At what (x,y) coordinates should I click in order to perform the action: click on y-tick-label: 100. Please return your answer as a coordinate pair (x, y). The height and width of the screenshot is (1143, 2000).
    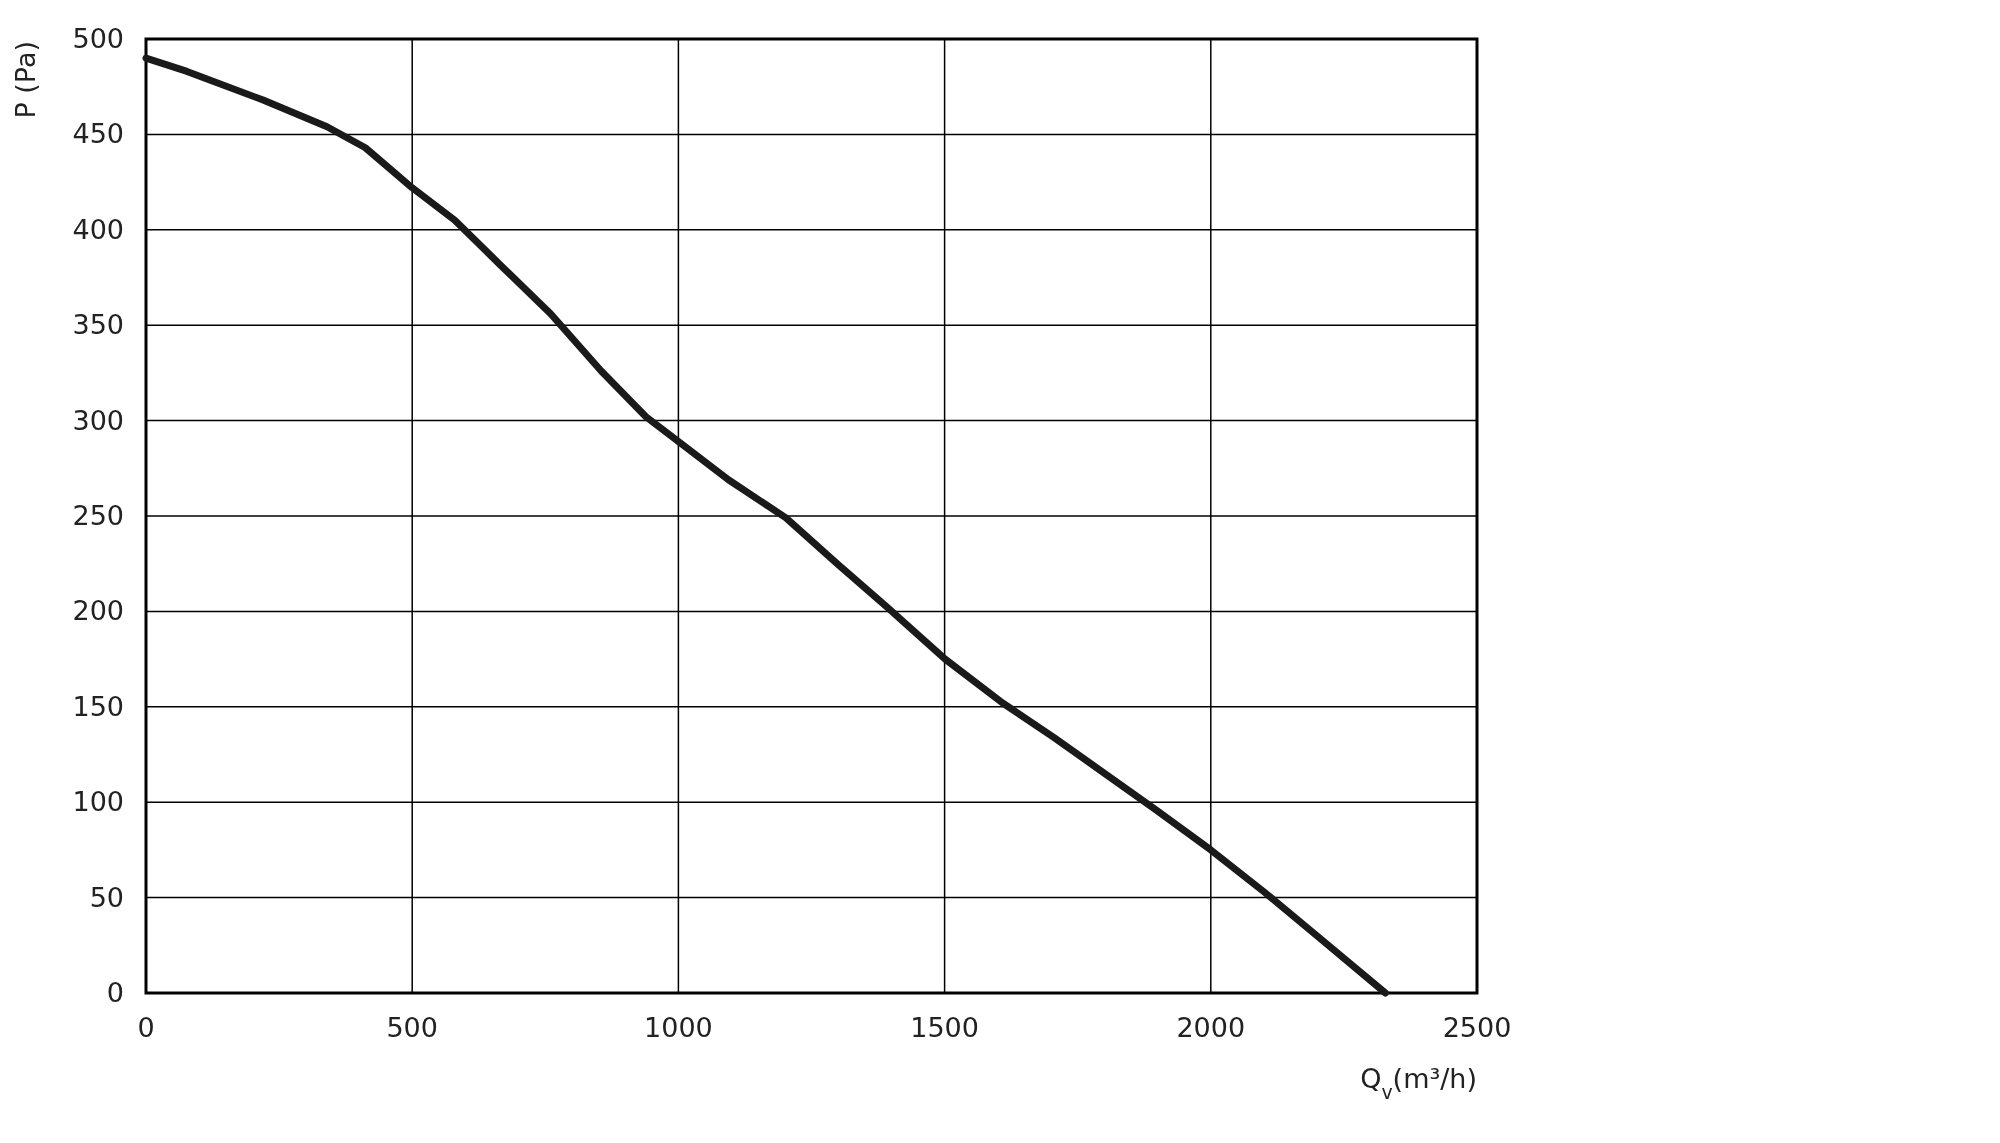
    Looking at the image, I should click on (98, 802).